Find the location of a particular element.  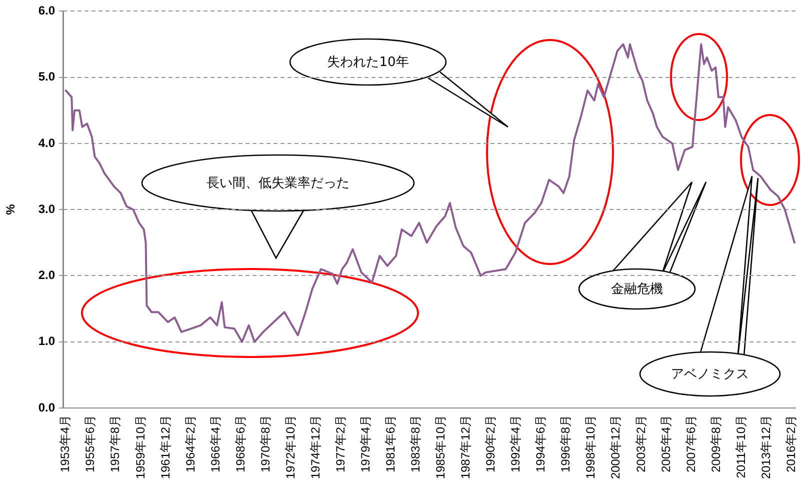

x-tick-label: 2000年12月 is located at coordinates (615, 447).